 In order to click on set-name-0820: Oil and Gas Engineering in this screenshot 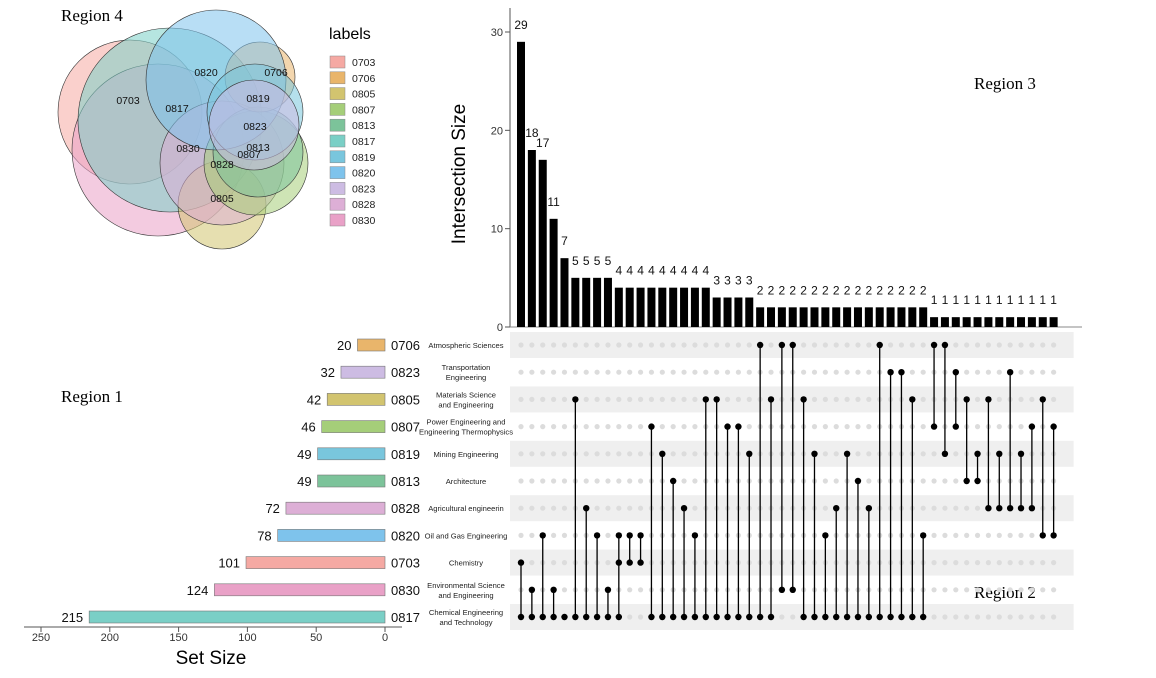, I will do `click(466, 535)`.